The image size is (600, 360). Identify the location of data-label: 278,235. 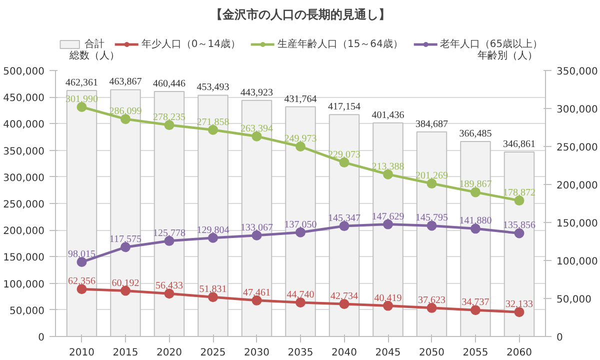
(169, 118).